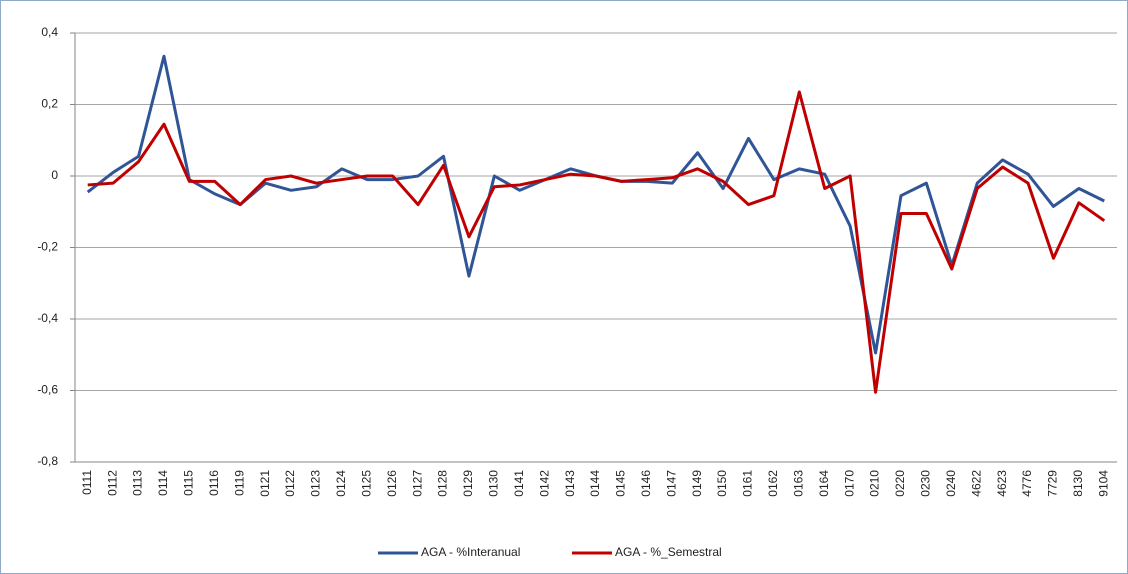 Image resolution: width=1128 pixels, height=574 pixels. Describe the element at coordinates (47, 318) in the screenshot. I see `y-tick-label: -0,4` at that location.